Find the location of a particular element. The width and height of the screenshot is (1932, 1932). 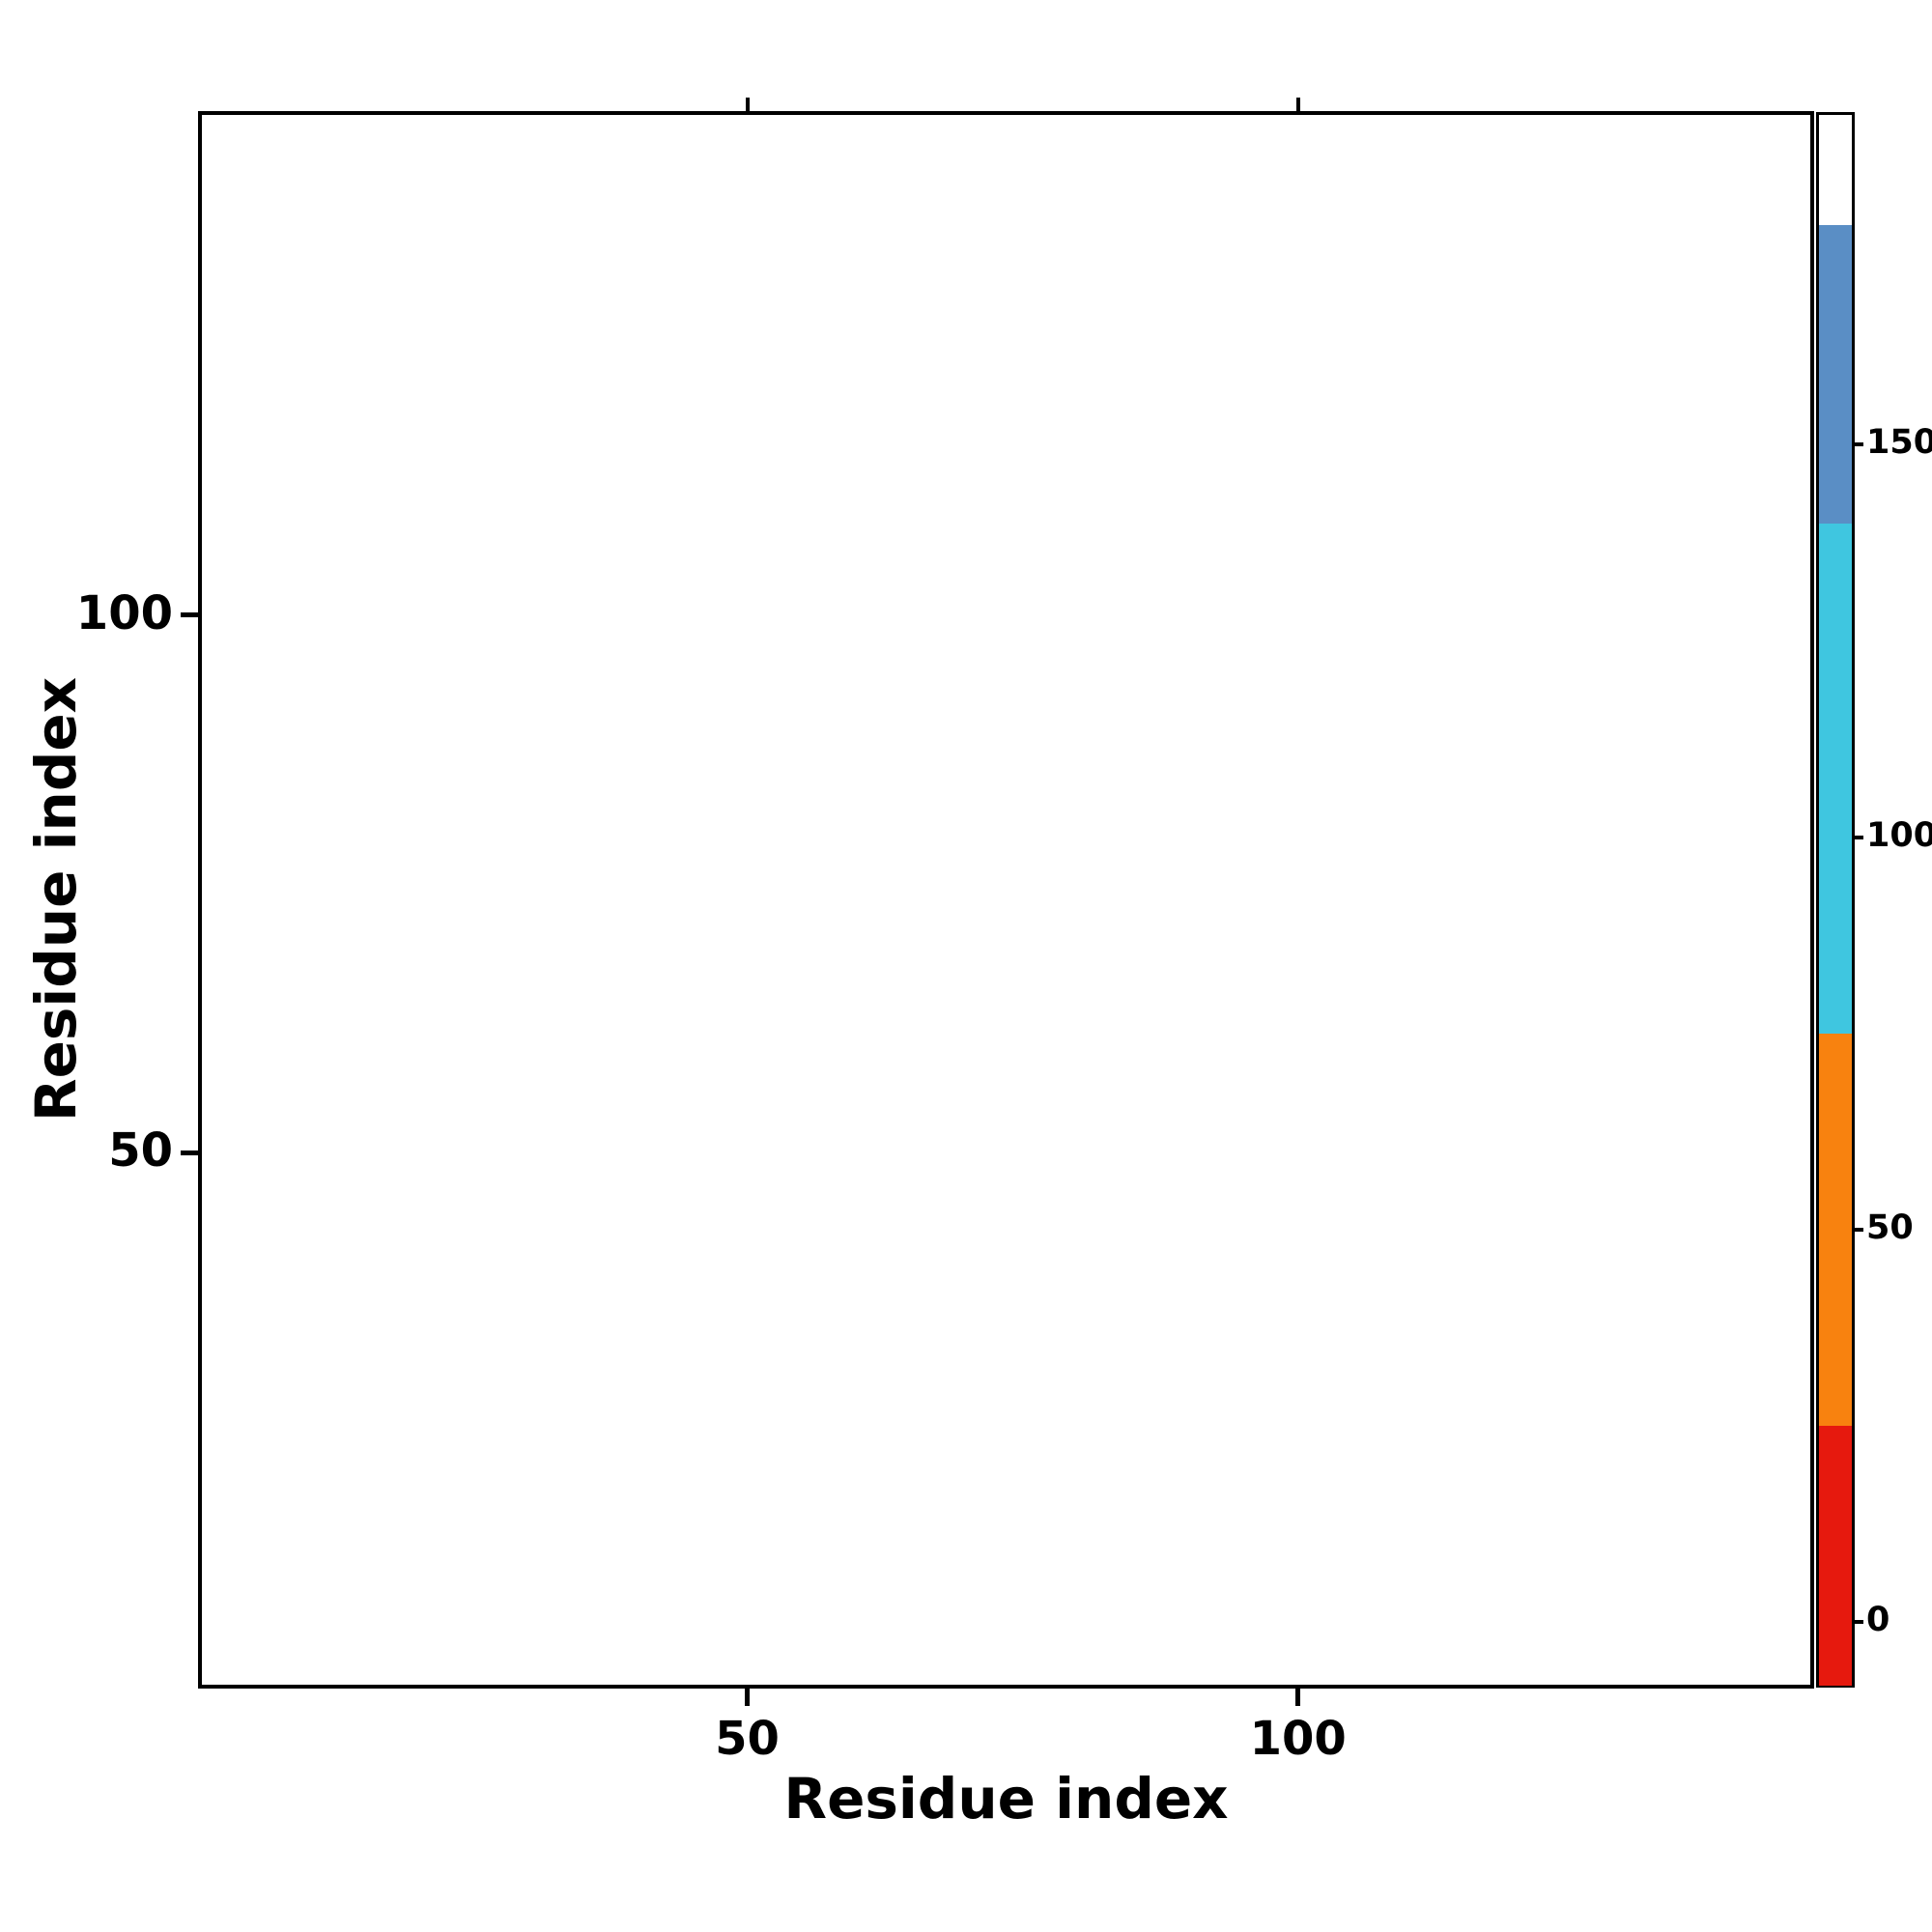

y-tick-label: 50 is located at coordinates (140, 1151).